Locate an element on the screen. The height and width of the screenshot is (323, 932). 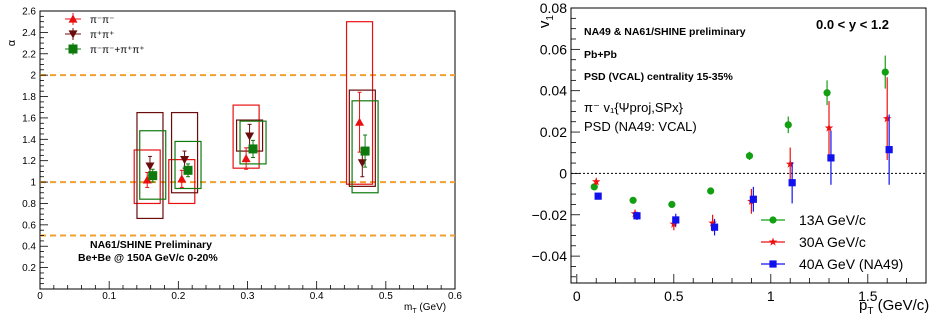
x-tick-label: 0.1 is located at coordinates (109, 296).